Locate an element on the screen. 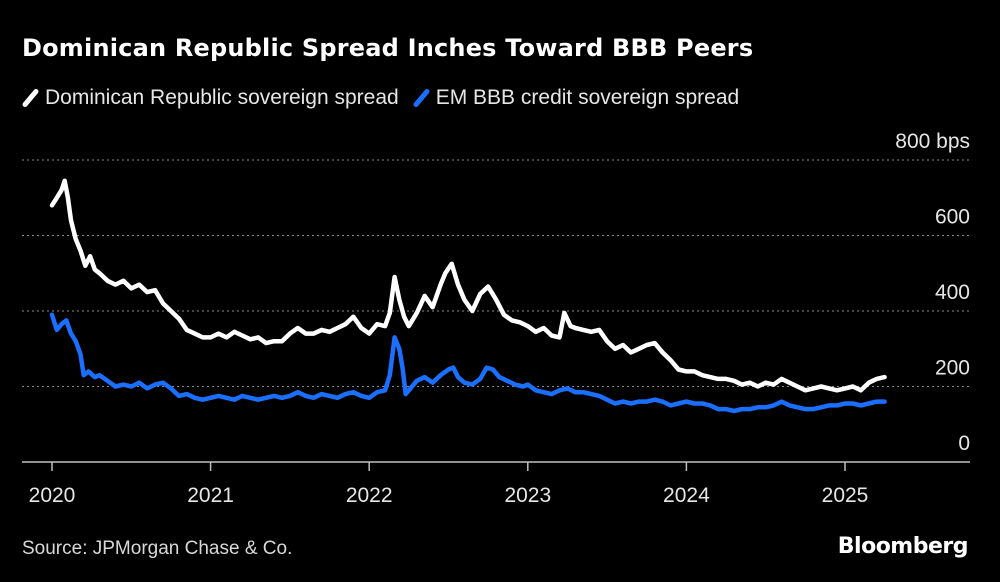  legend-item-dominican: Dominican Republic sovereign spread is located at coordinates (210, 98).